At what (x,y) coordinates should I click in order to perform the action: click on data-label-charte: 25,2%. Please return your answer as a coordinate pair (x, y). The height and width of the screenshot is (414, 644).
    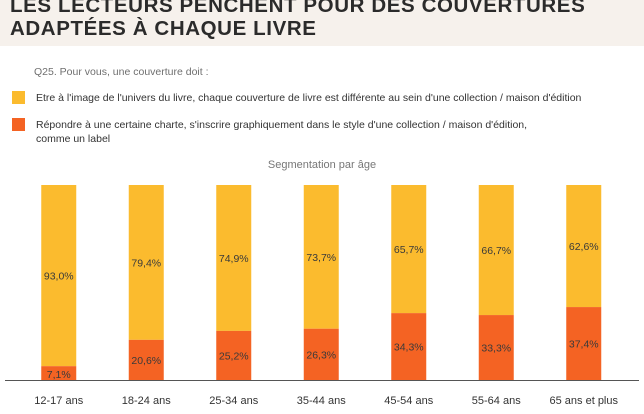
    Looking at the image, I should click on (234, 356).